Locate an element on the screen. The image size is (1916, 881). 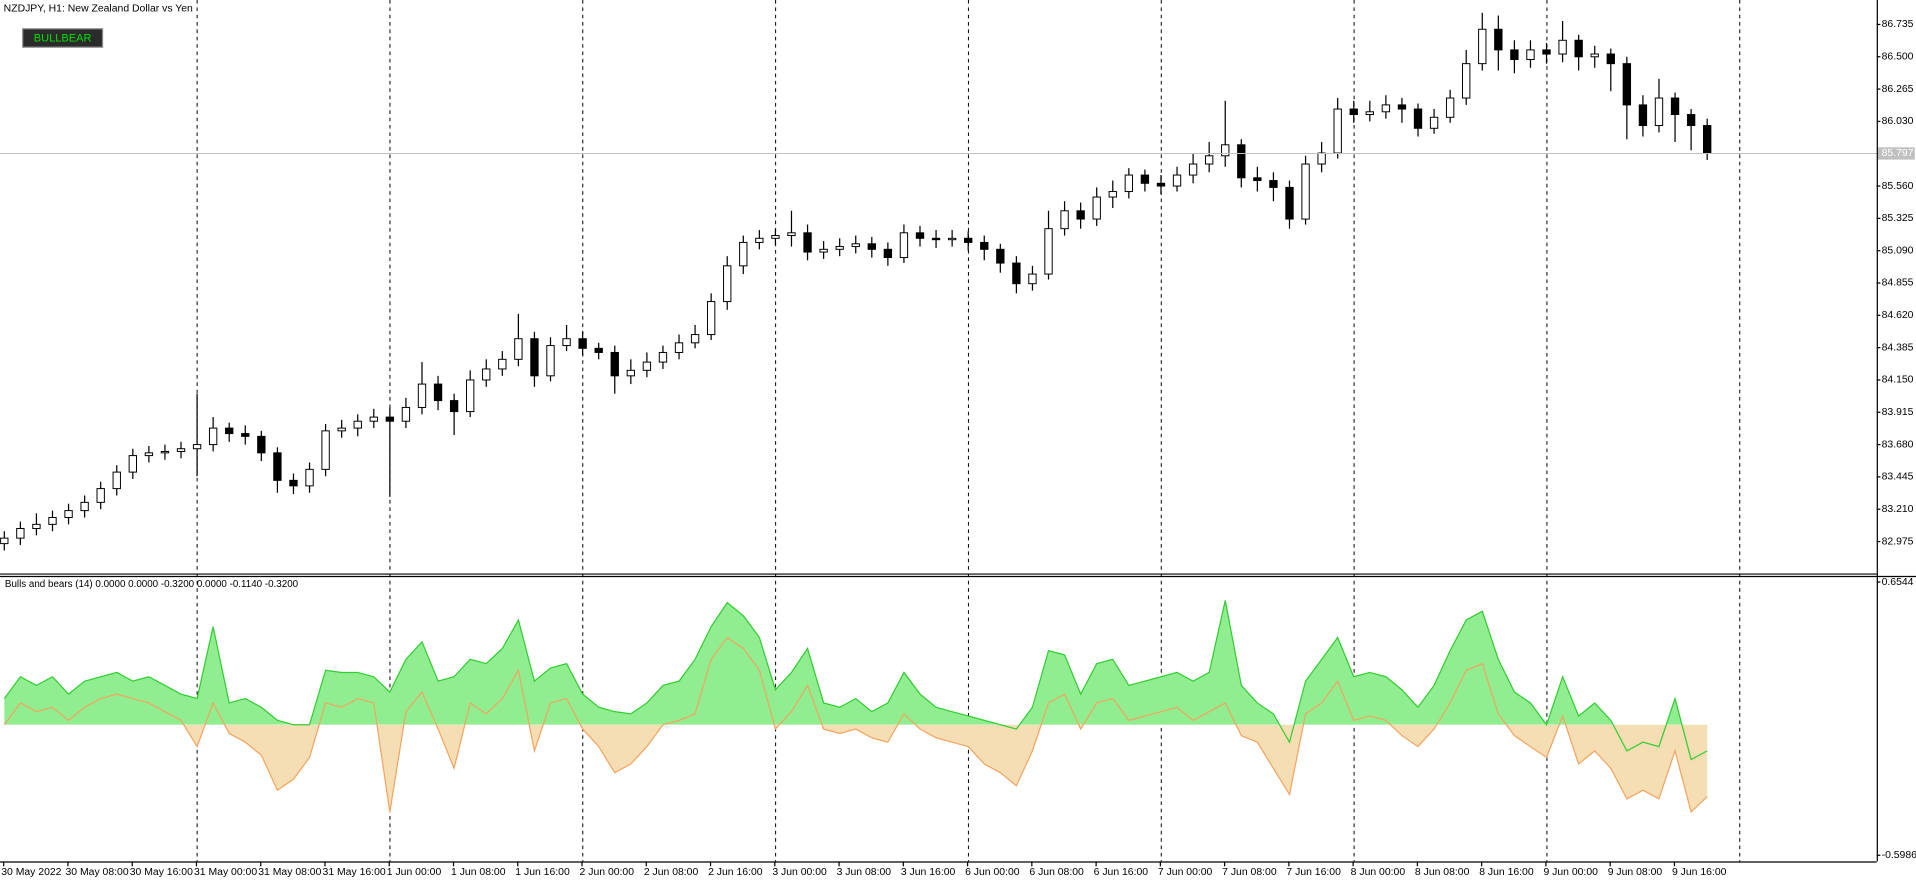
bullbear-button: BULLBEAR is located at coordinates (63, 38).